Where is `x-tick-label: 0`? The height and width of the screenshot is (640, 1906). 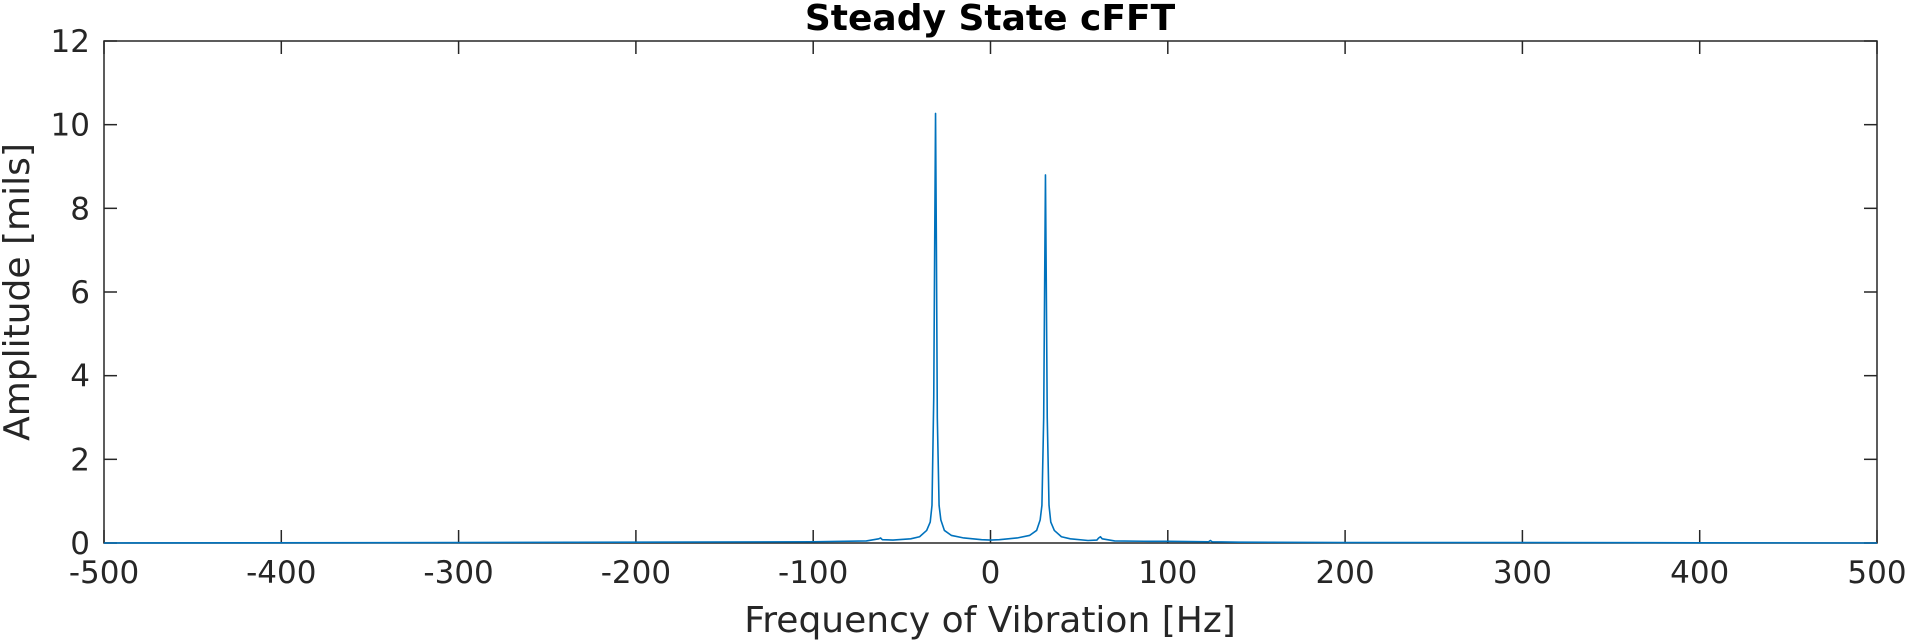
x-tick-label: 0 is located at coordinates (991, 573).